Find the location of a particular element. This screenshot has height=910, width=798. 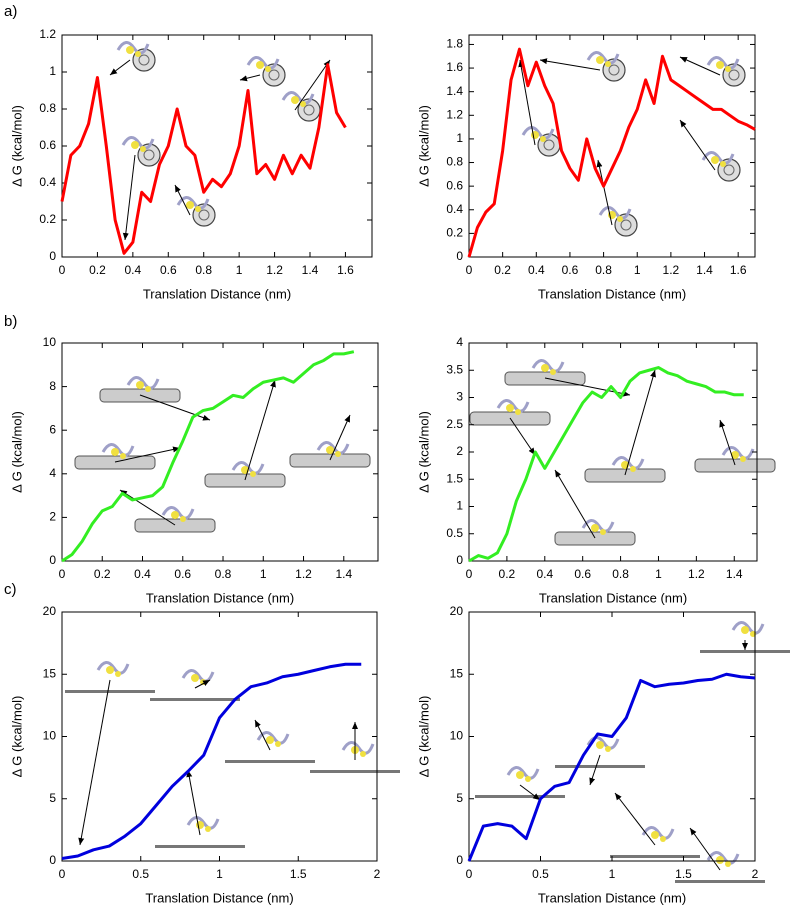

y-tick-label: 4 is located at coordinates (52, 473).